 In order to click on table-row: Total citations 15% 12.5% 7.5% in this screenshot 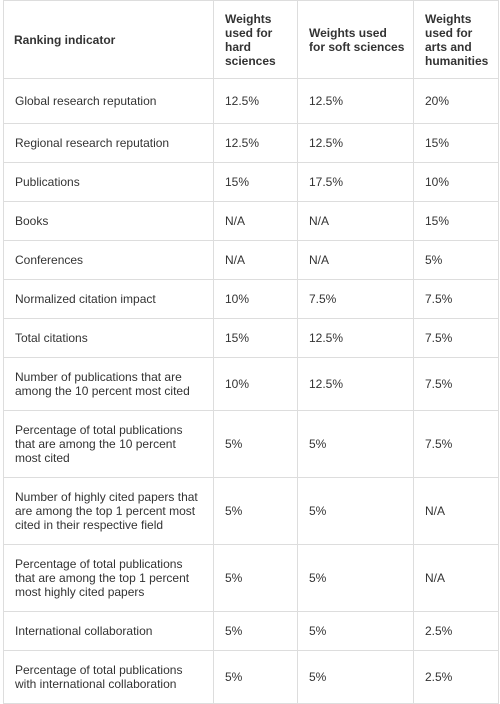, I will do `click(251, 338)`.